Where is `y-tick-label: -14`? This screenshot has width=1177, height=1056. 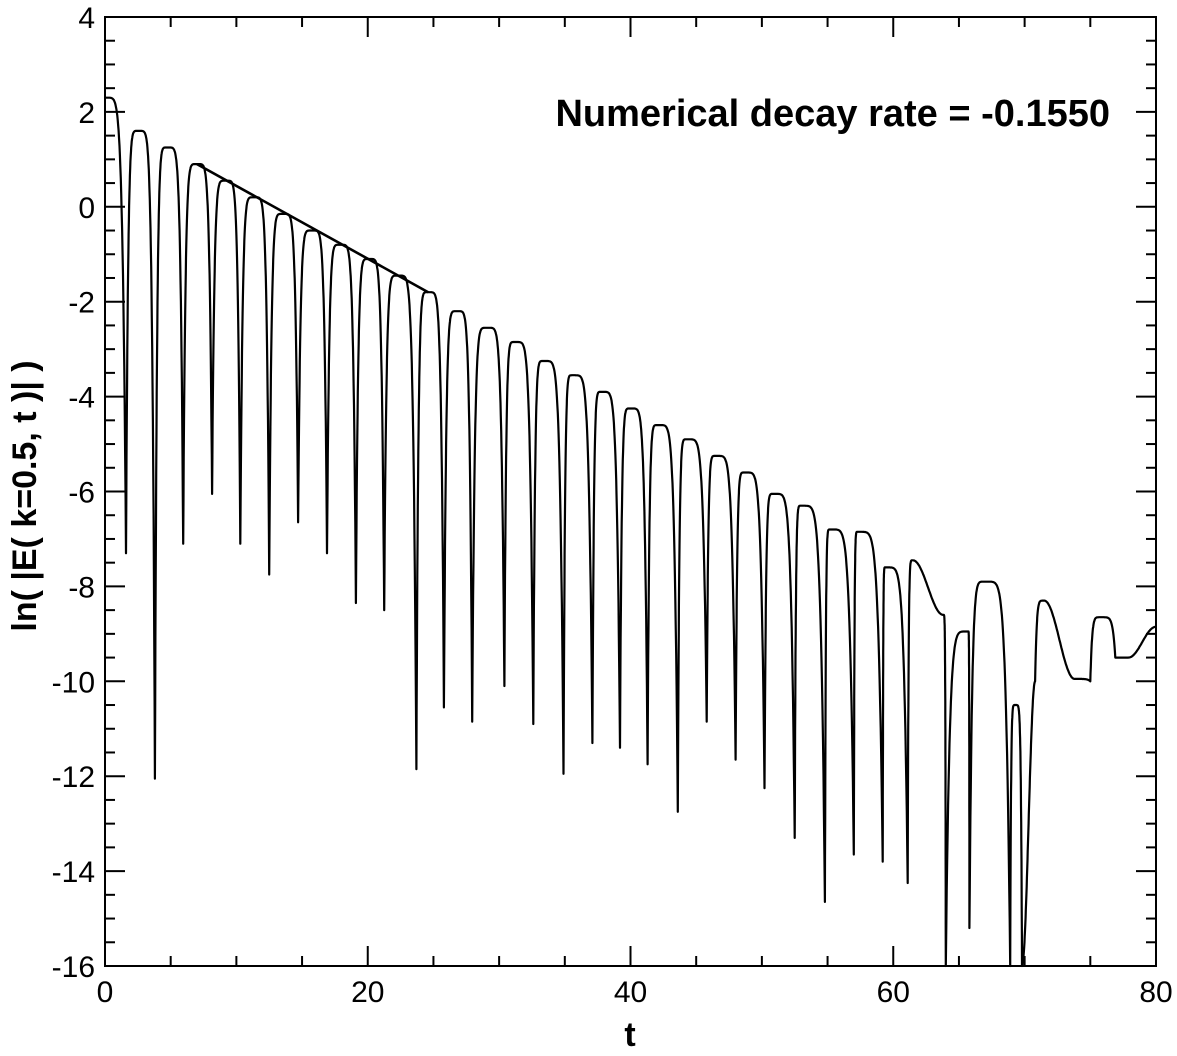 y-tick-label: -14 is located at coordinates (73, 872).